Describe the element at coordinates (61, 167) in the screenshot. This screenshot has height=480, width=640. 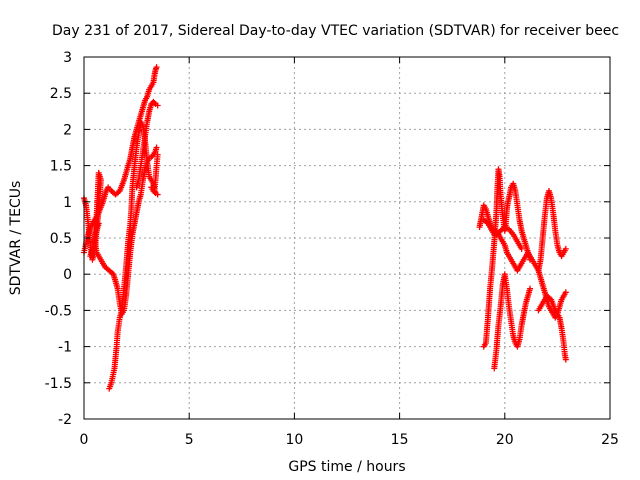
I see `y-tick-label: 1.5` at that location.